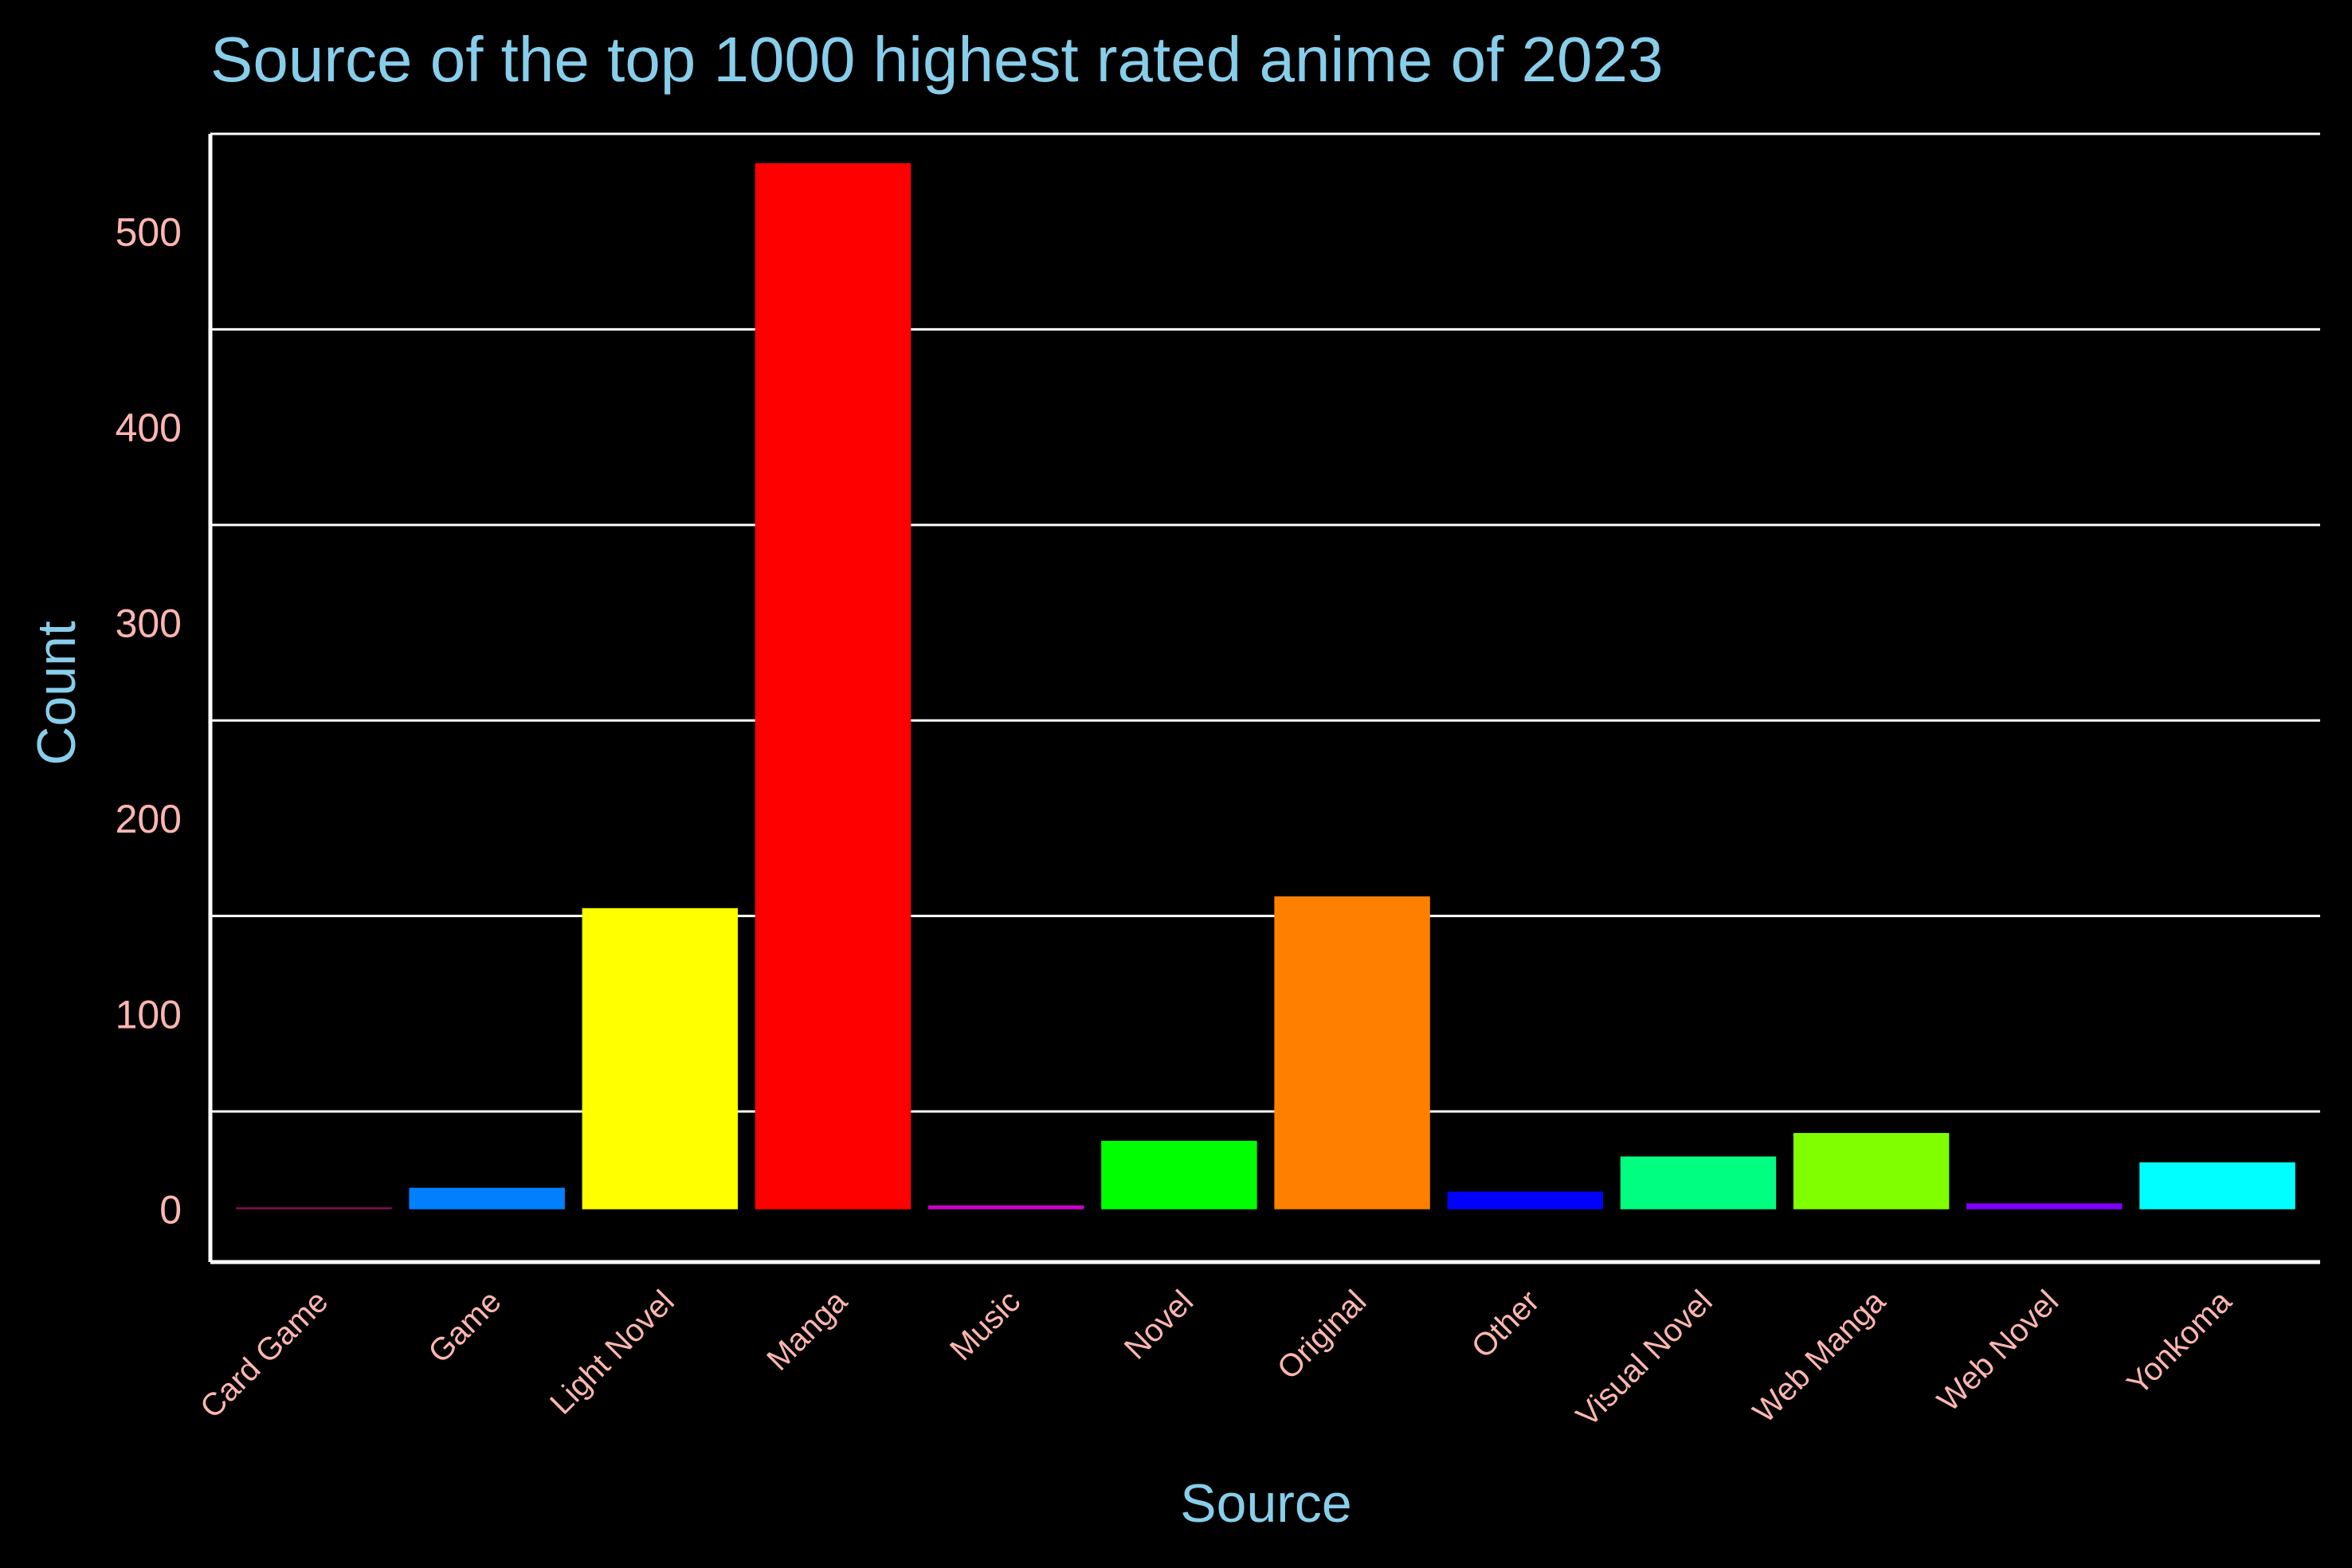 The image size is (2352, 1568). I want to click on y-tick-label: 200, so click(149, 819).